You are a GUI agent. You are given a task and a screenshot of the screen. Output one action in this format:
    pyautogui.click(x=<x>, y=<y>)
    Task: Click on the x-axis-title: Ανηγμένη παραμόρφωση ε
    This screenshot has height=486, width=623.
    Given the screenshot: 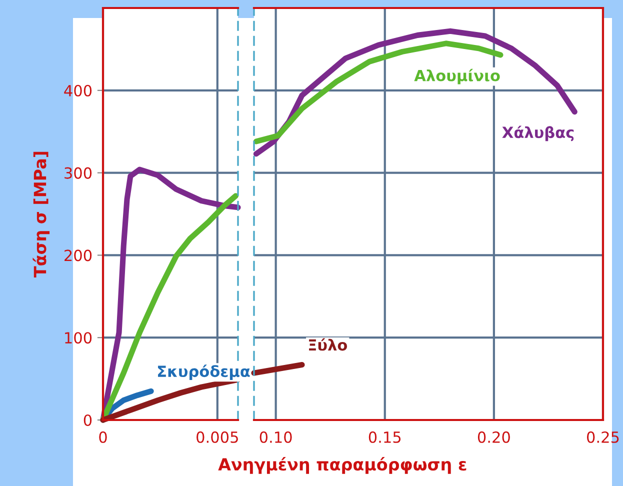 What is the action you would take?
    pyautogui.click(x=342, y=465)
    